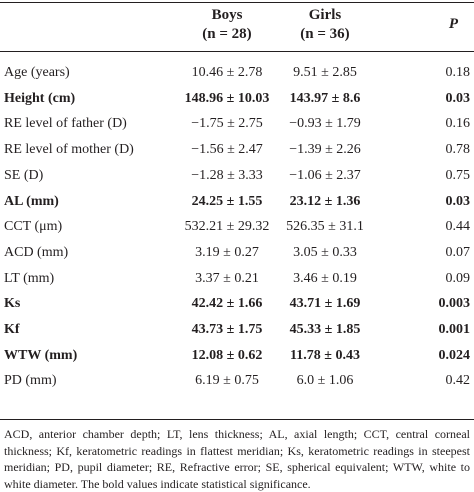 The width and height of the screenshot is (474, 492). I want to click on boys-value: 42.42 ± 1.66, so click(227, 304).